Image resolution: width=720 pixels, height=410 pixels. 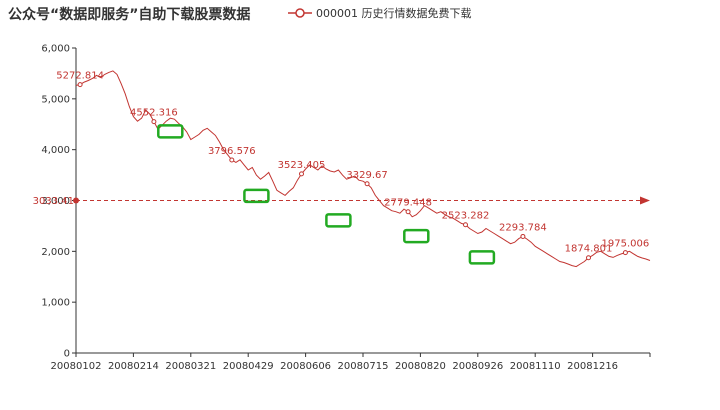 What do you see at coordinates (477, 366) in the screenshot?
I see `x-tick-label: 20080926` at bounding box center [477, 366].